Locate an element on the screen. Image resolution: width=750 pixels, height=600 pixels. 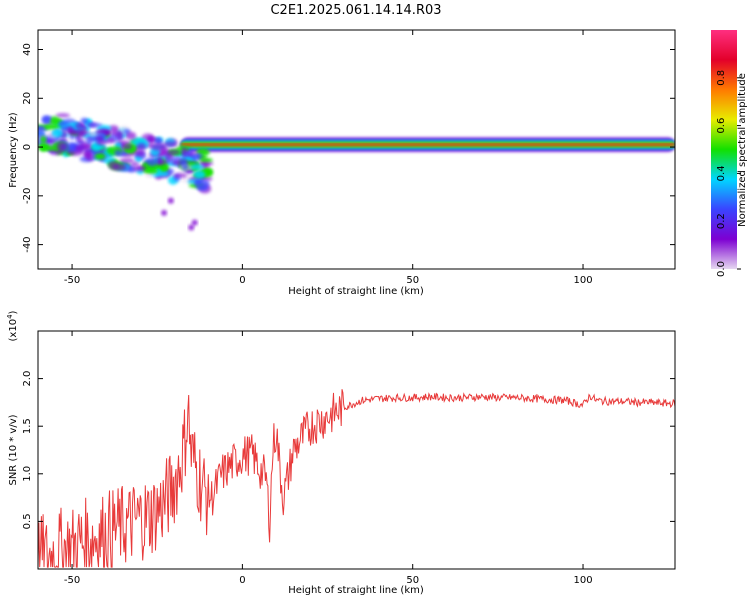
snr-y-multiplier-close: ) is located at coordinates (13, 312).